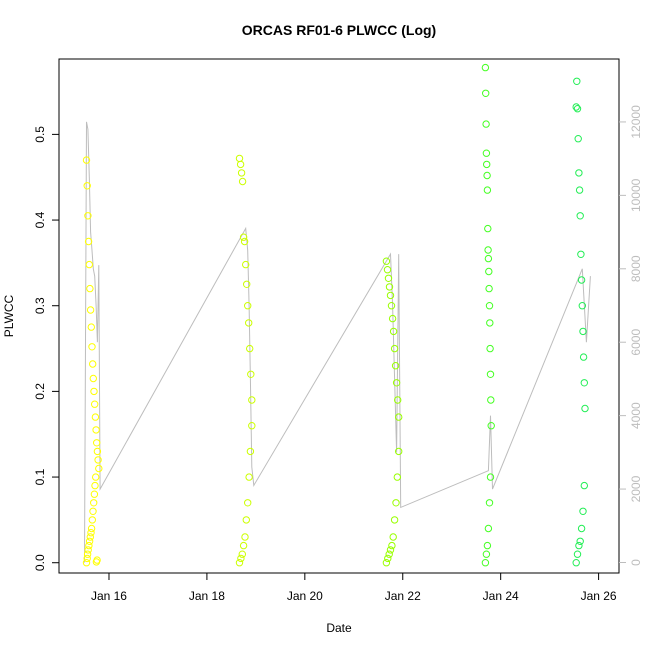 This screenshot has width=650, height=650. What do you see at coordinates (40, 562) in the screenshot?
I see `y-tick-label: 0.0` at bounding box center [40, 562].